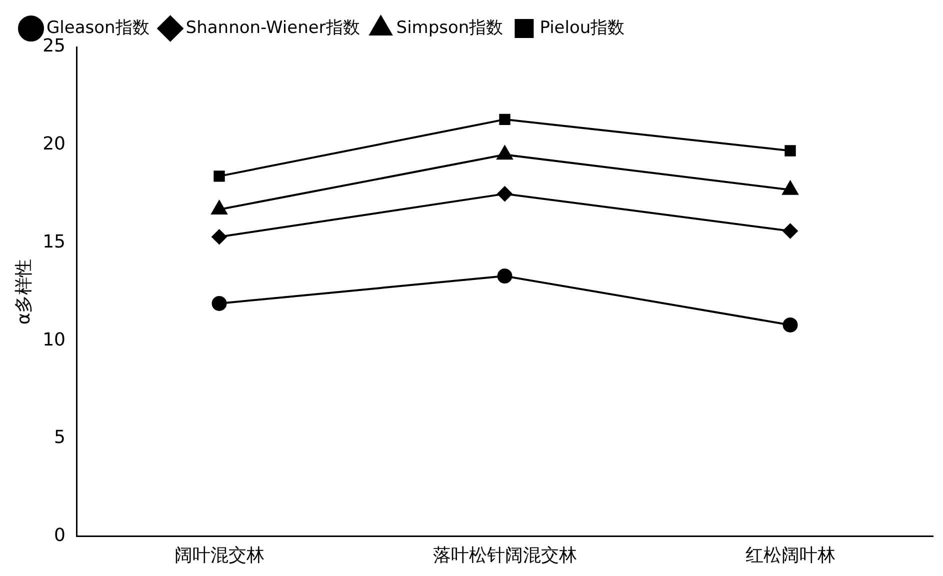 The height and width of the screenshot is (576, 943). Describe the element at coordinates (790, 555) in the screenshot. I see `x-tick-label: 红松阔叶林` at that location.